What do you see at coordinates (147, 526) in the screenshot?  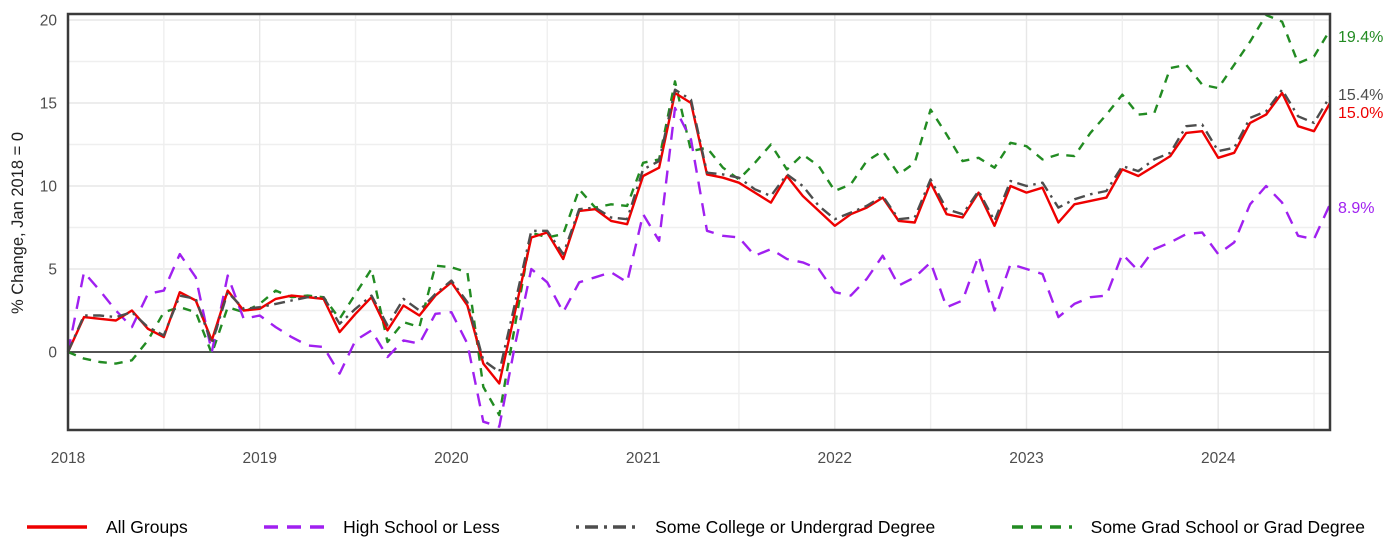 I see `legend-label-all-groups: All Groups` at bounding box center [147, 526].